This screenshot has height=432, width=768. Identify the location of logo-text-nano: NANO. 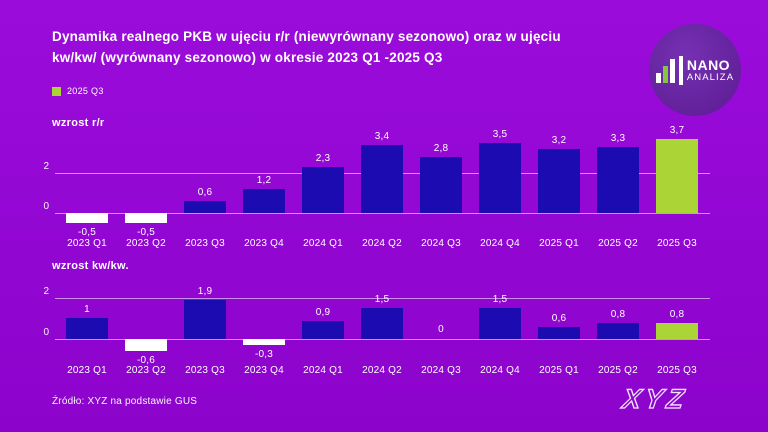
(708, 64).